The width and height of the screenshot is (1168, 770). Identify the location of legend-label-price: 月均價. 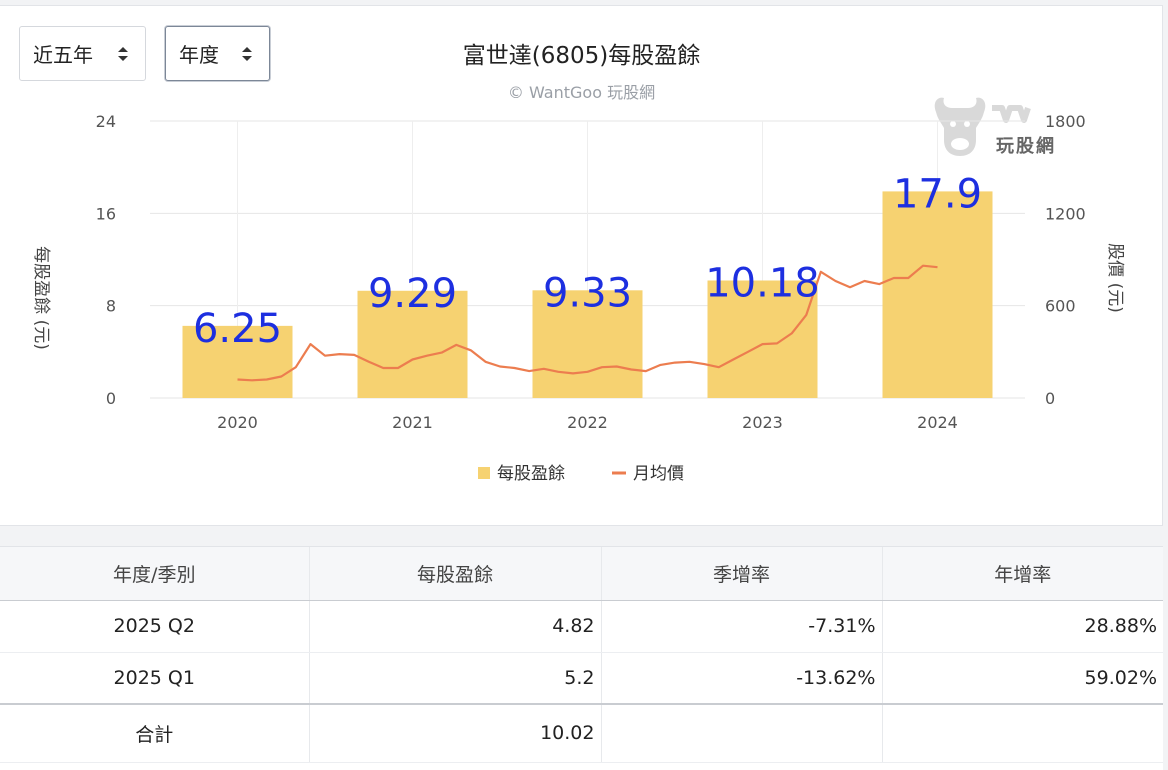
(658, 474).